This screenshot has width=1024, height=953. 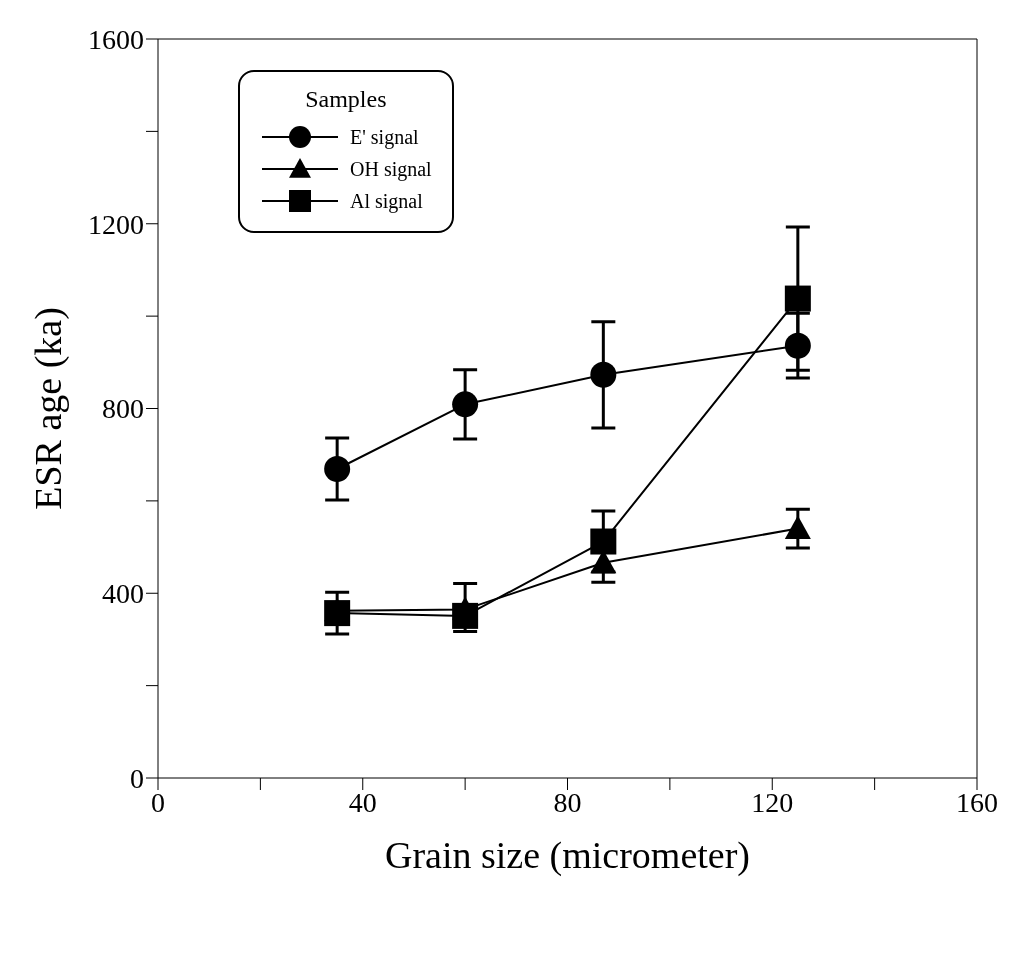 What do you see at coordinates (977, 802) in the screenshot?
I see `x-tick-label: 160` at bounding box center [977, 802].